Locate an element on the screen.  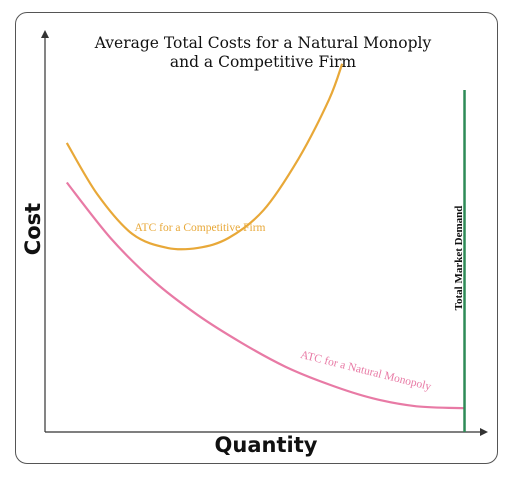
chart-title-line-2: and a Competitive Firm is located at coordinates (263, 62).